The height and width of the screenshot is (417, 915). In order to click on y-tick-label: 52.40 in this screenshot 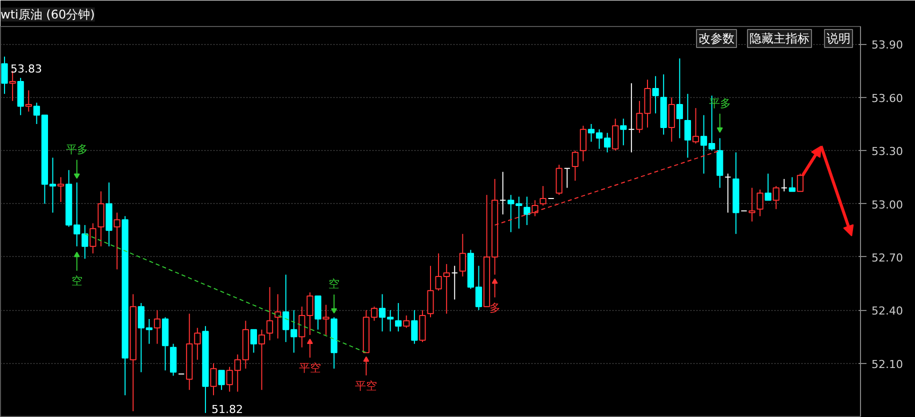, I will do `click(887, 311)`.